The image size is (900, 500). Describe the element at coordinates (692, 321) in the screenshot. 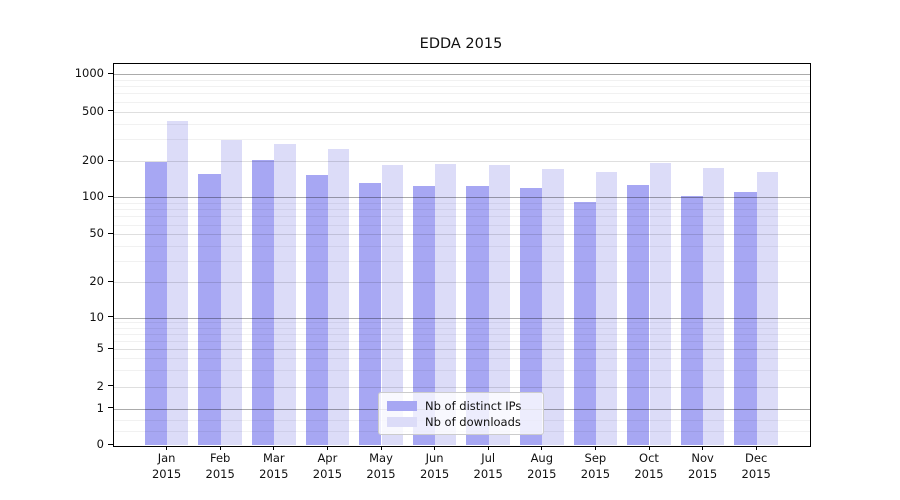

I see `bar-ips-nov` at that location.